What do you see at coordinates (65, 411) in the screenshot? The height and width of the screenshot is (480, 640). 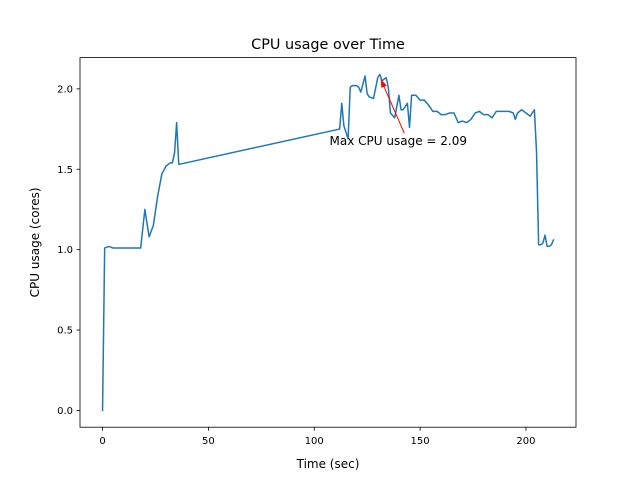 I see `y-tick-label: 0.0` at bounding box center [65, 411].